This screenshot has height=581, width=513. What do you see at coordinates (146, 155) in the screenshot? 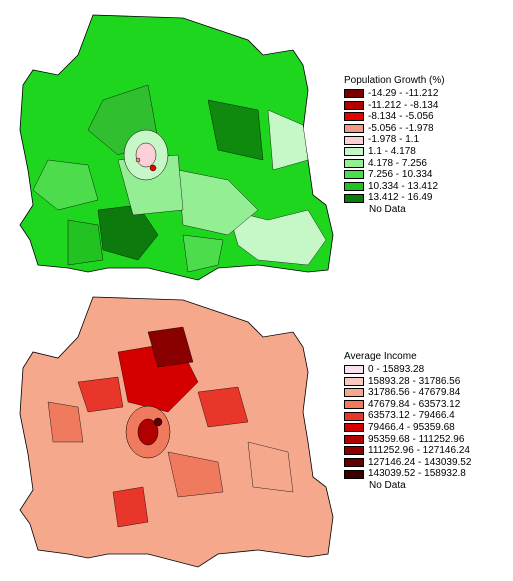
I see `growth-core-tracts` at bounding box center [146, 155].